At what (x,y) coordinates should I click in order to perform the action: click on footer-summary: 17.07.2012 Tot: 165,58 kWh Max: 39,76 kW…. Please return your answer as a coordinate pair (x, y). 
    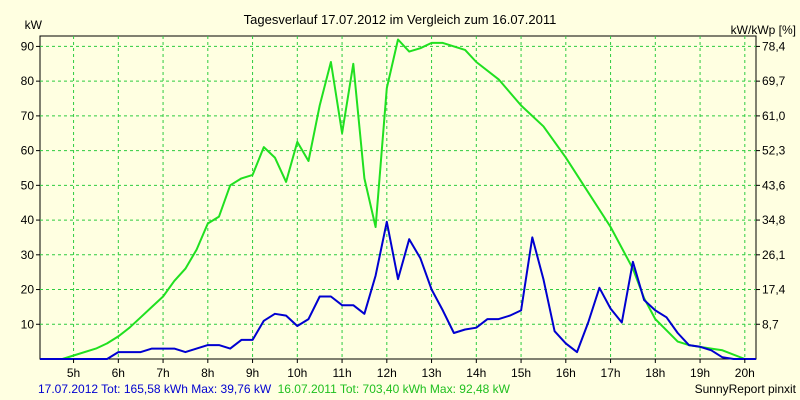
    Looking at the image, I should click on (274, 389).